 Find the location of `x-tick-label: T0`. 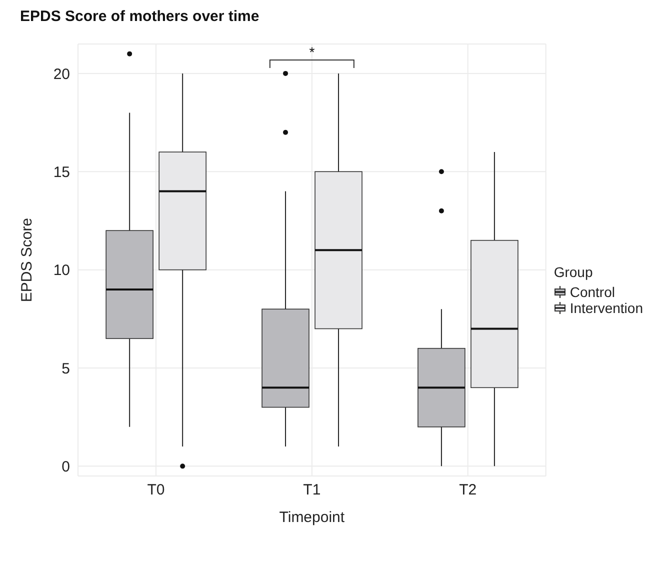

x-tick-label: T0 is located at coordinates (156, 490).